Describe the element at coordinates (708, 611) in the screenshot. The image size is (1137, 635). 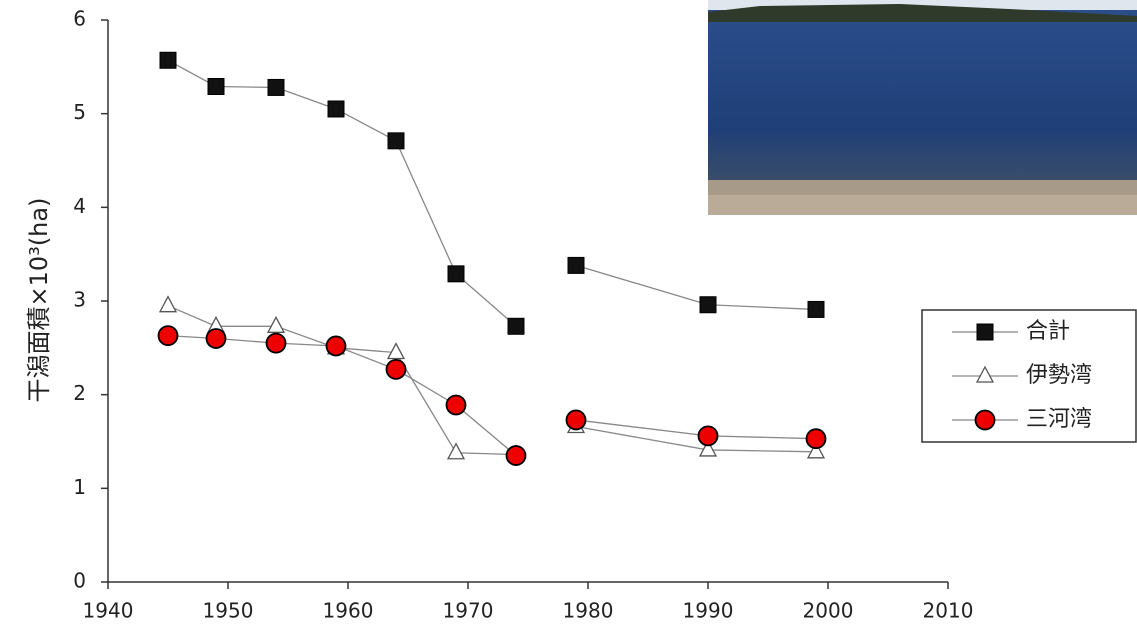
I see `x-tick-label: 1990` at that location.